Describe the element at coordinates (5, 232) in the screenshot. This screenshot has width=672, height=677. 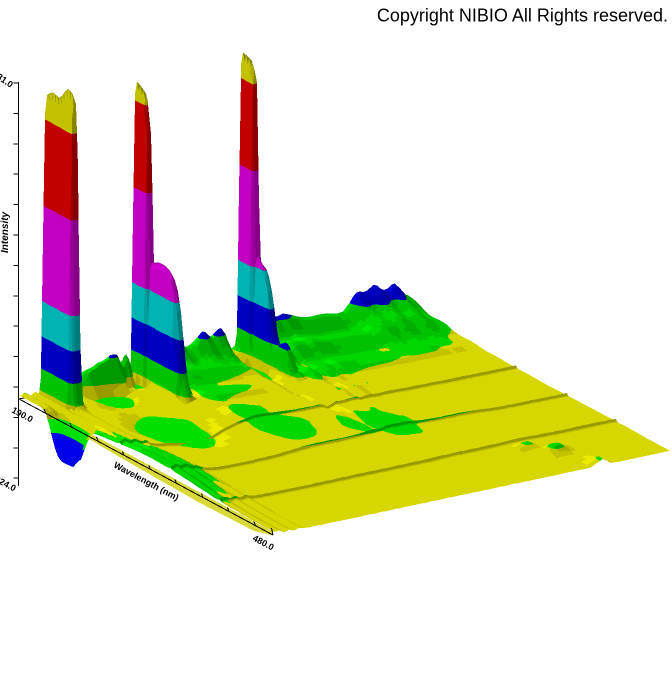
I see `svg-text: Intensity` at that location.